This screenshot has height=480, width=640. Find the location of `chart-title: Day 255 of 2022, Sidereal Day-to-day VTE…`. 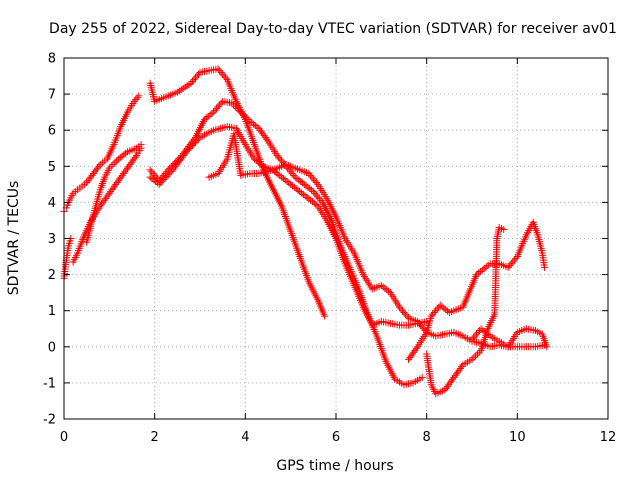

chart-title: Day 255 of 2022, Sidereal Day-to-day VTE… is located at coordinates (333, 29).